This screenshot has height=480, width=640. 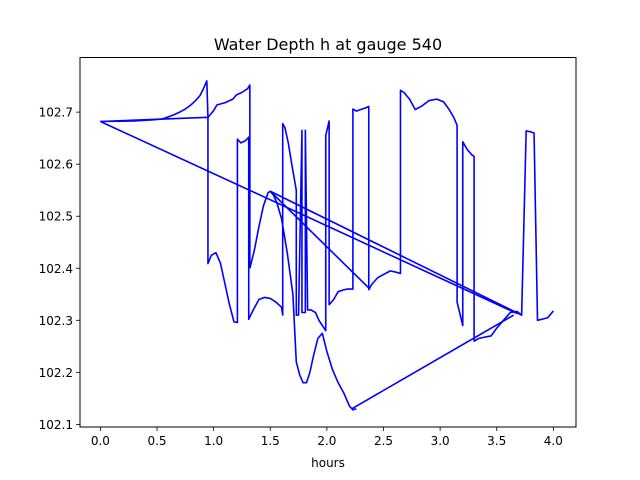 I want to click on y-tick-label: 102.4, so click(x=56, y=269).